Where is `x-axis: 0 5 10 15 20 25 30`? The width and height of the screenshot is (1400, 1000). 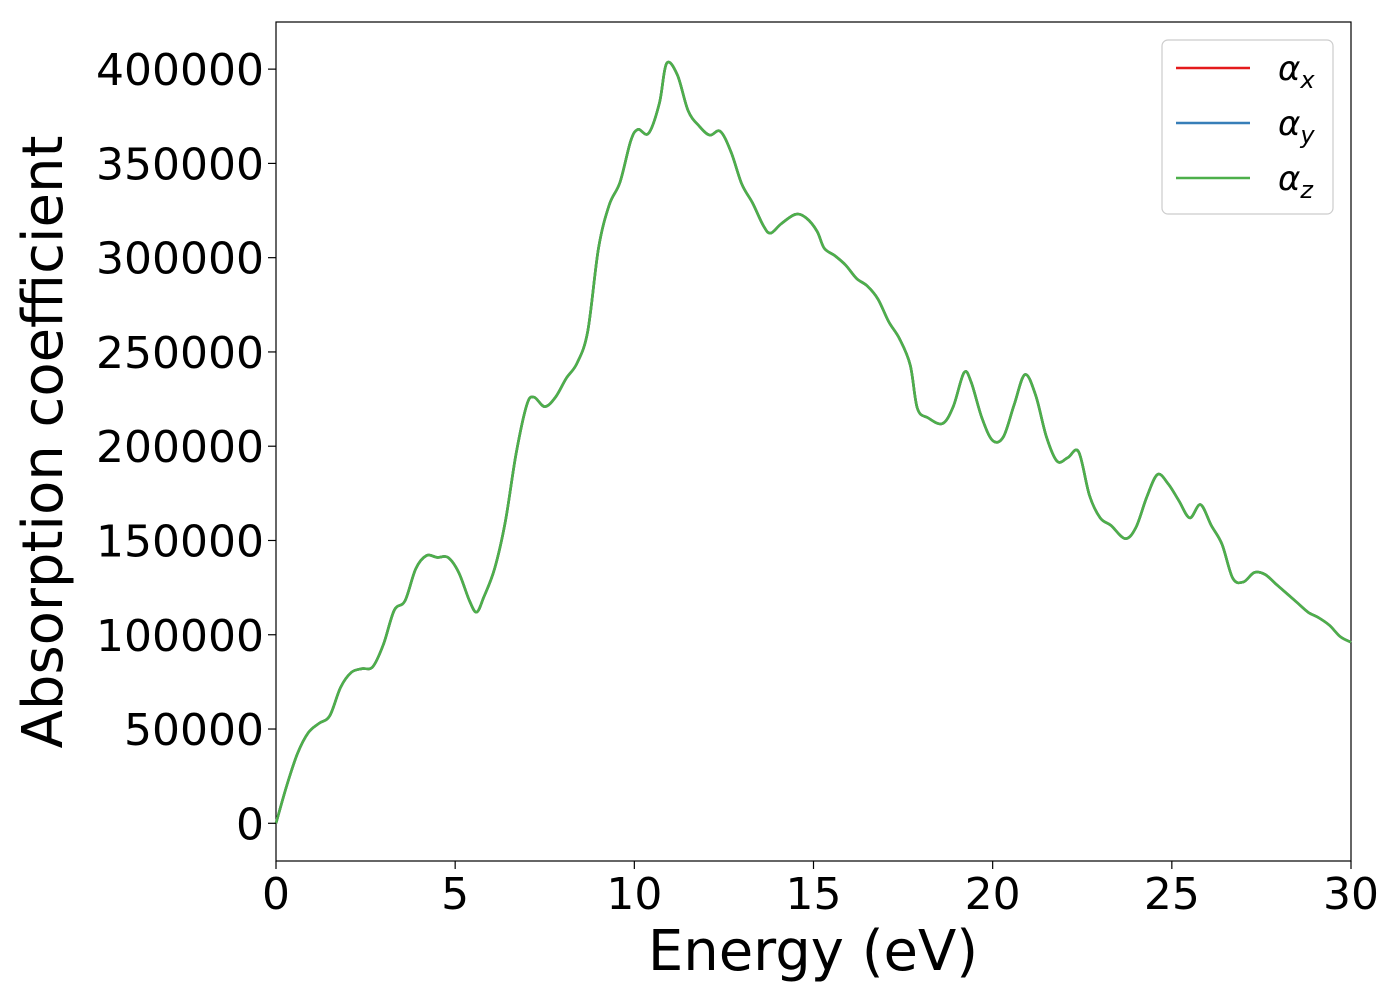 x-axis: 0 5 10 15 20 25 30 is located at coordinates (820, 890).